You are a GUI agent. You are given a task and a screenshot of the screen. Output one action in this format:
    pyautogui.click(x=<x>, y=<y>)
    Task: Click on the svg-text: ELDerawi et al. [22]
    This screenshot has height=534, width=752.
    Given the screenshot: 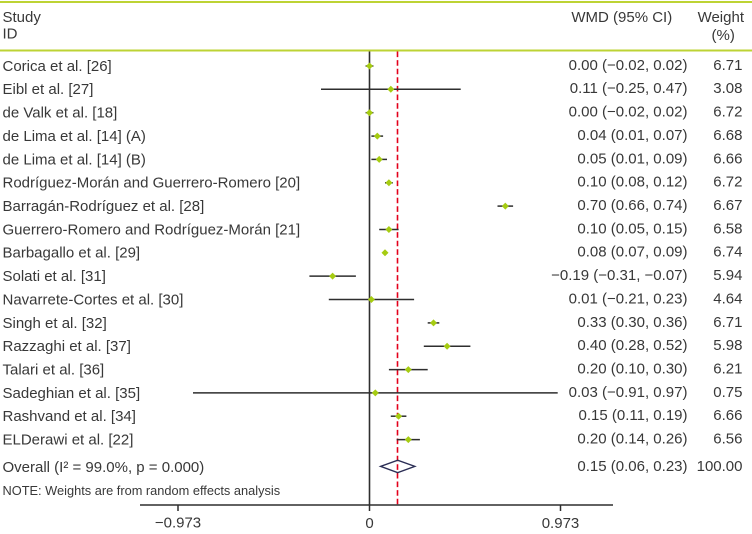 What is the action you would take?
    pyautogui.click(x=68, y=440)
    